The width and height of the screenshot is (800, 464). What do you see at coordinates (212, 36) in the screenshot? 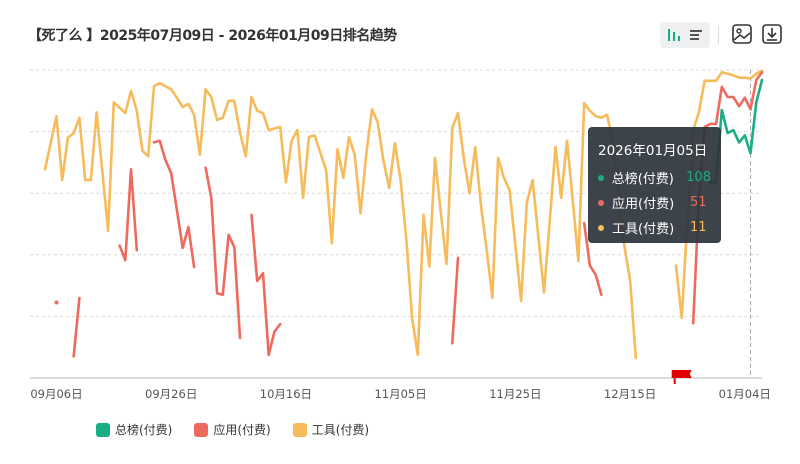
I see `chart-title: 【死了么 】2025年07月09日 - 2026年01月09日排名趋势` at bounding box center [212, 36].